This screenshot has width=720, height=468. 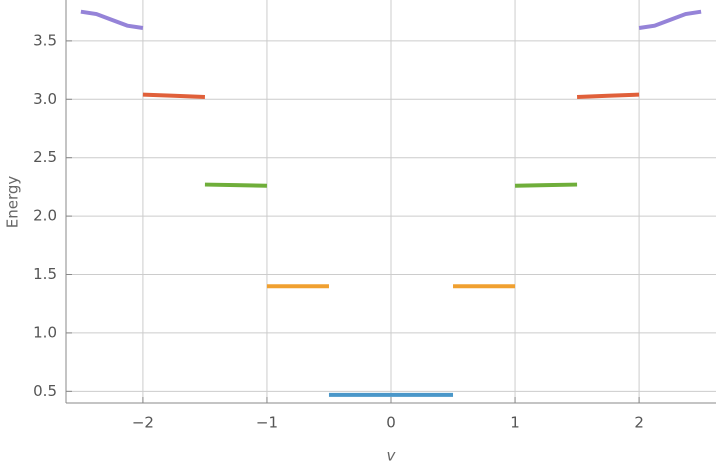 What do you see at coordinates (45, 274) in the screenshot?
I see `y-tick-label: 1.5` at bounding box center [45, 274].